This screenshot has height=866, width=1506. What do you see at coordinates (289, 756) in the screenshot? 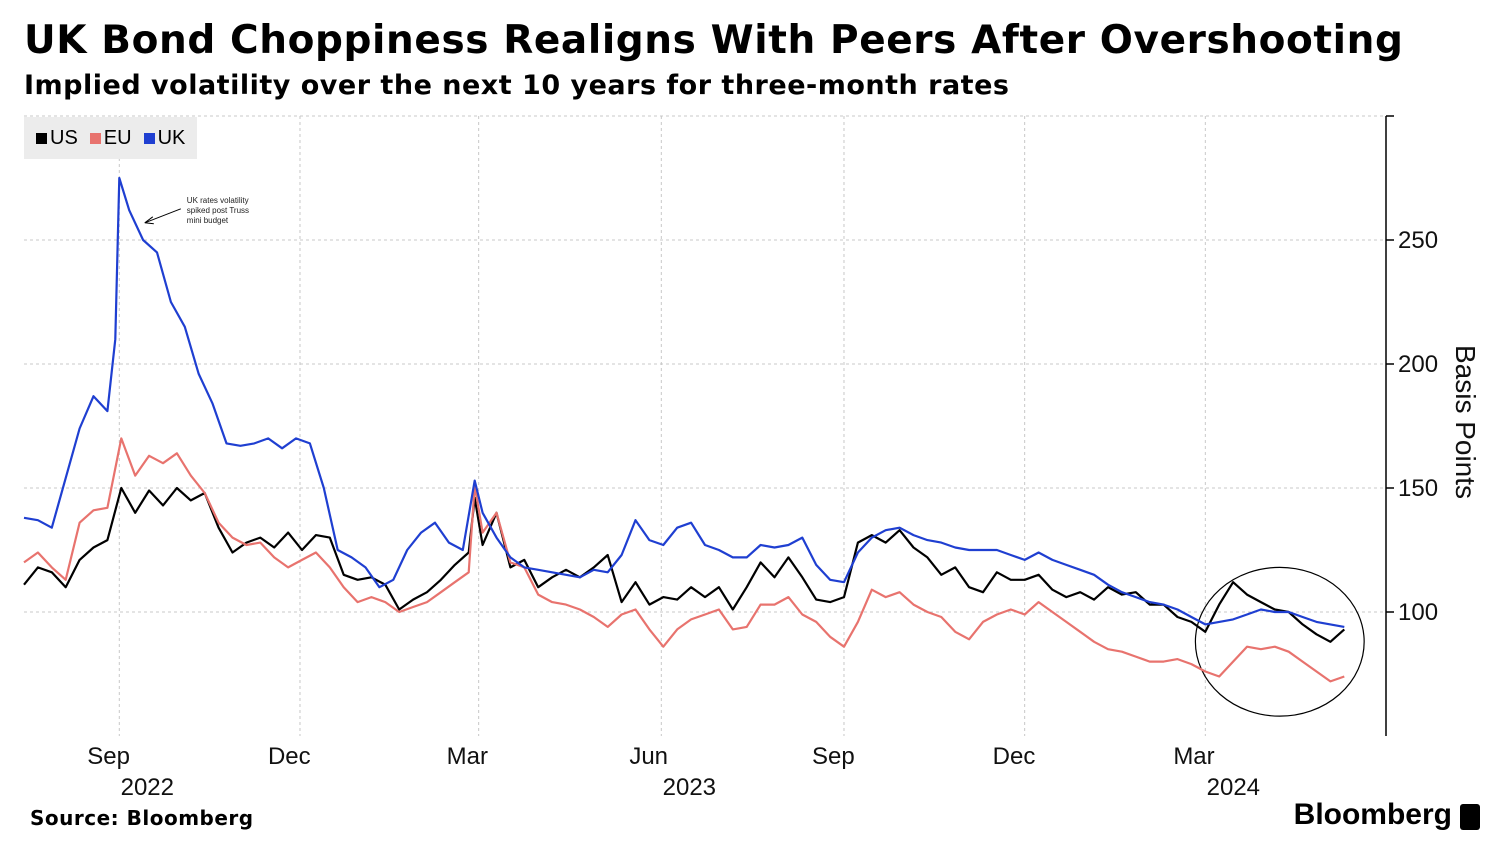
I see `x-tick-label-1: Dec` at bounding box center [289, 756].